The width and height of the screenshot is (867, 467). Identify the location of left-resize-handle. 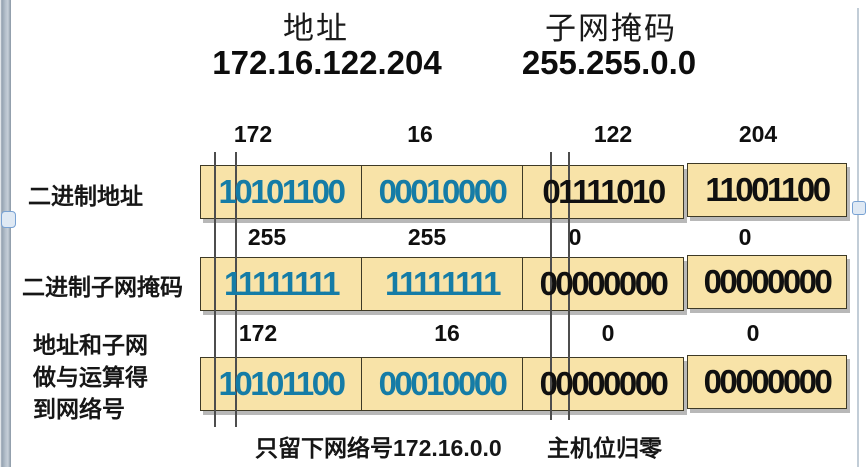
(8, 219).